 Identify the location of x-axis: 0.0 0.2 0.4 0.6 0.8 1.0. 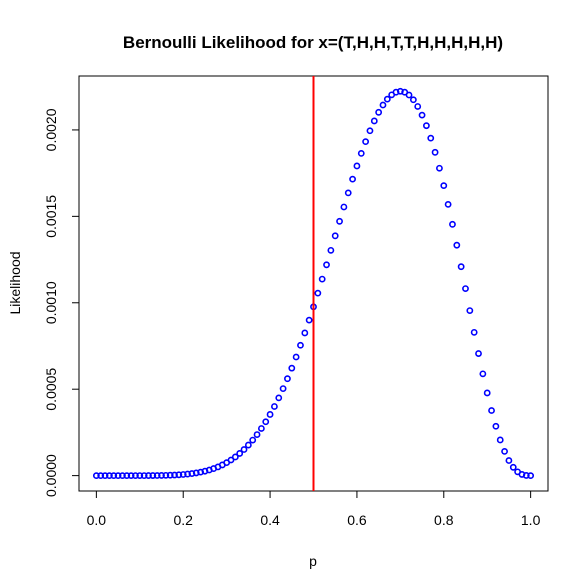
(314, 509).